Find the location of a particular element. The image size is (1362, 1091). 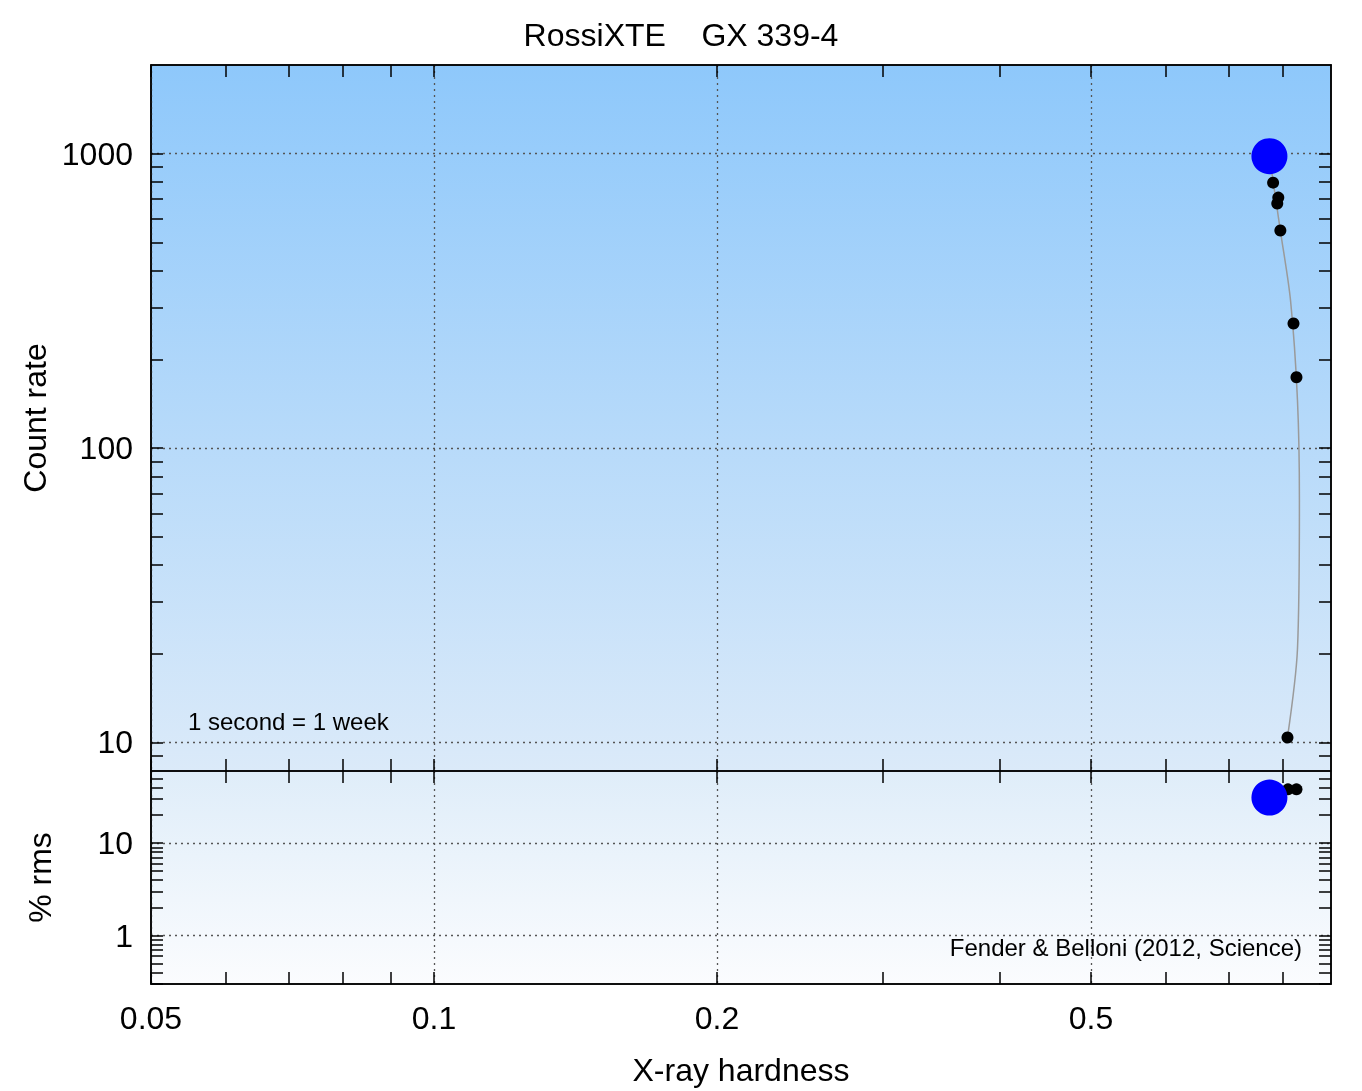

x-tick-label: 0.1 is located at coordinates (434, 1018).